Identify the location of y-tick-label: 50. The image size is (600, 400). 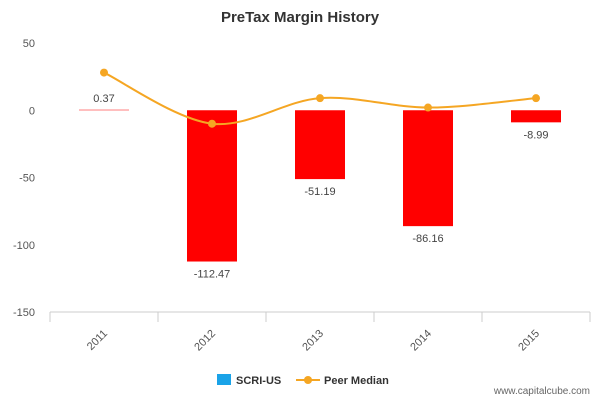
(29, 44).